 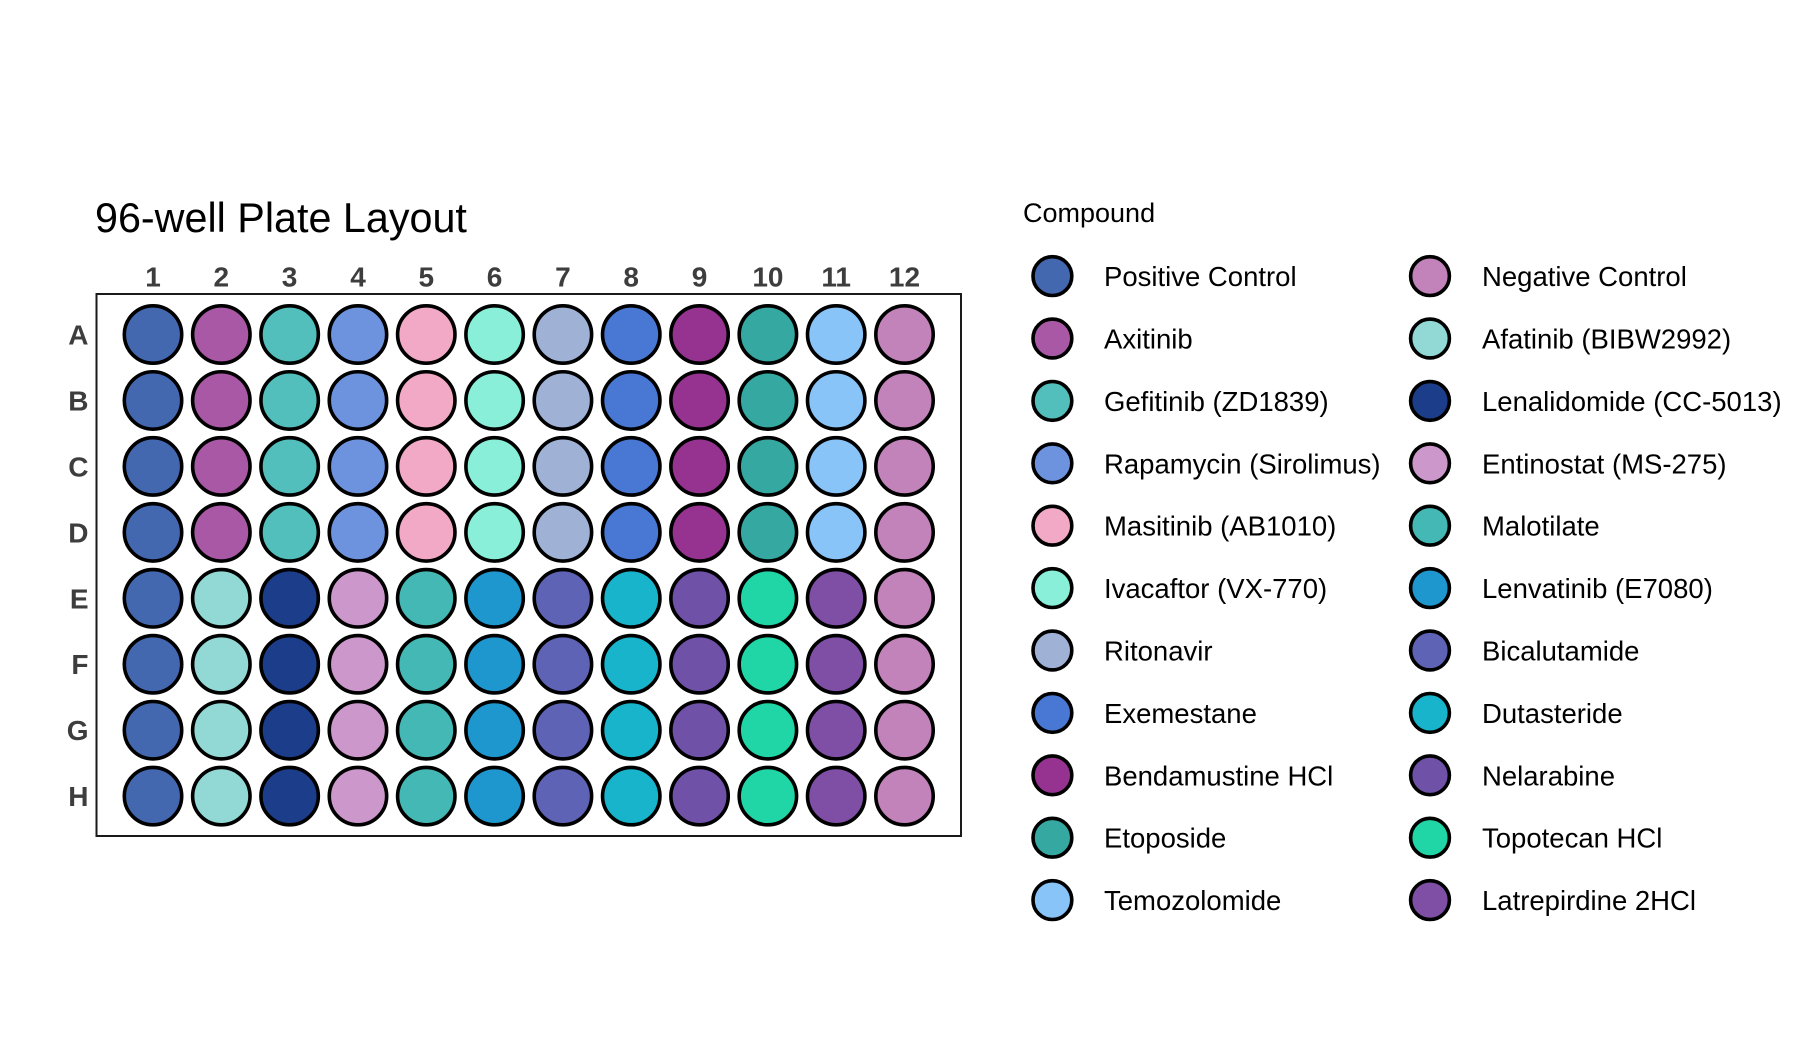 I want to click on svg-text: Compound, so click(x=1089, y=213).